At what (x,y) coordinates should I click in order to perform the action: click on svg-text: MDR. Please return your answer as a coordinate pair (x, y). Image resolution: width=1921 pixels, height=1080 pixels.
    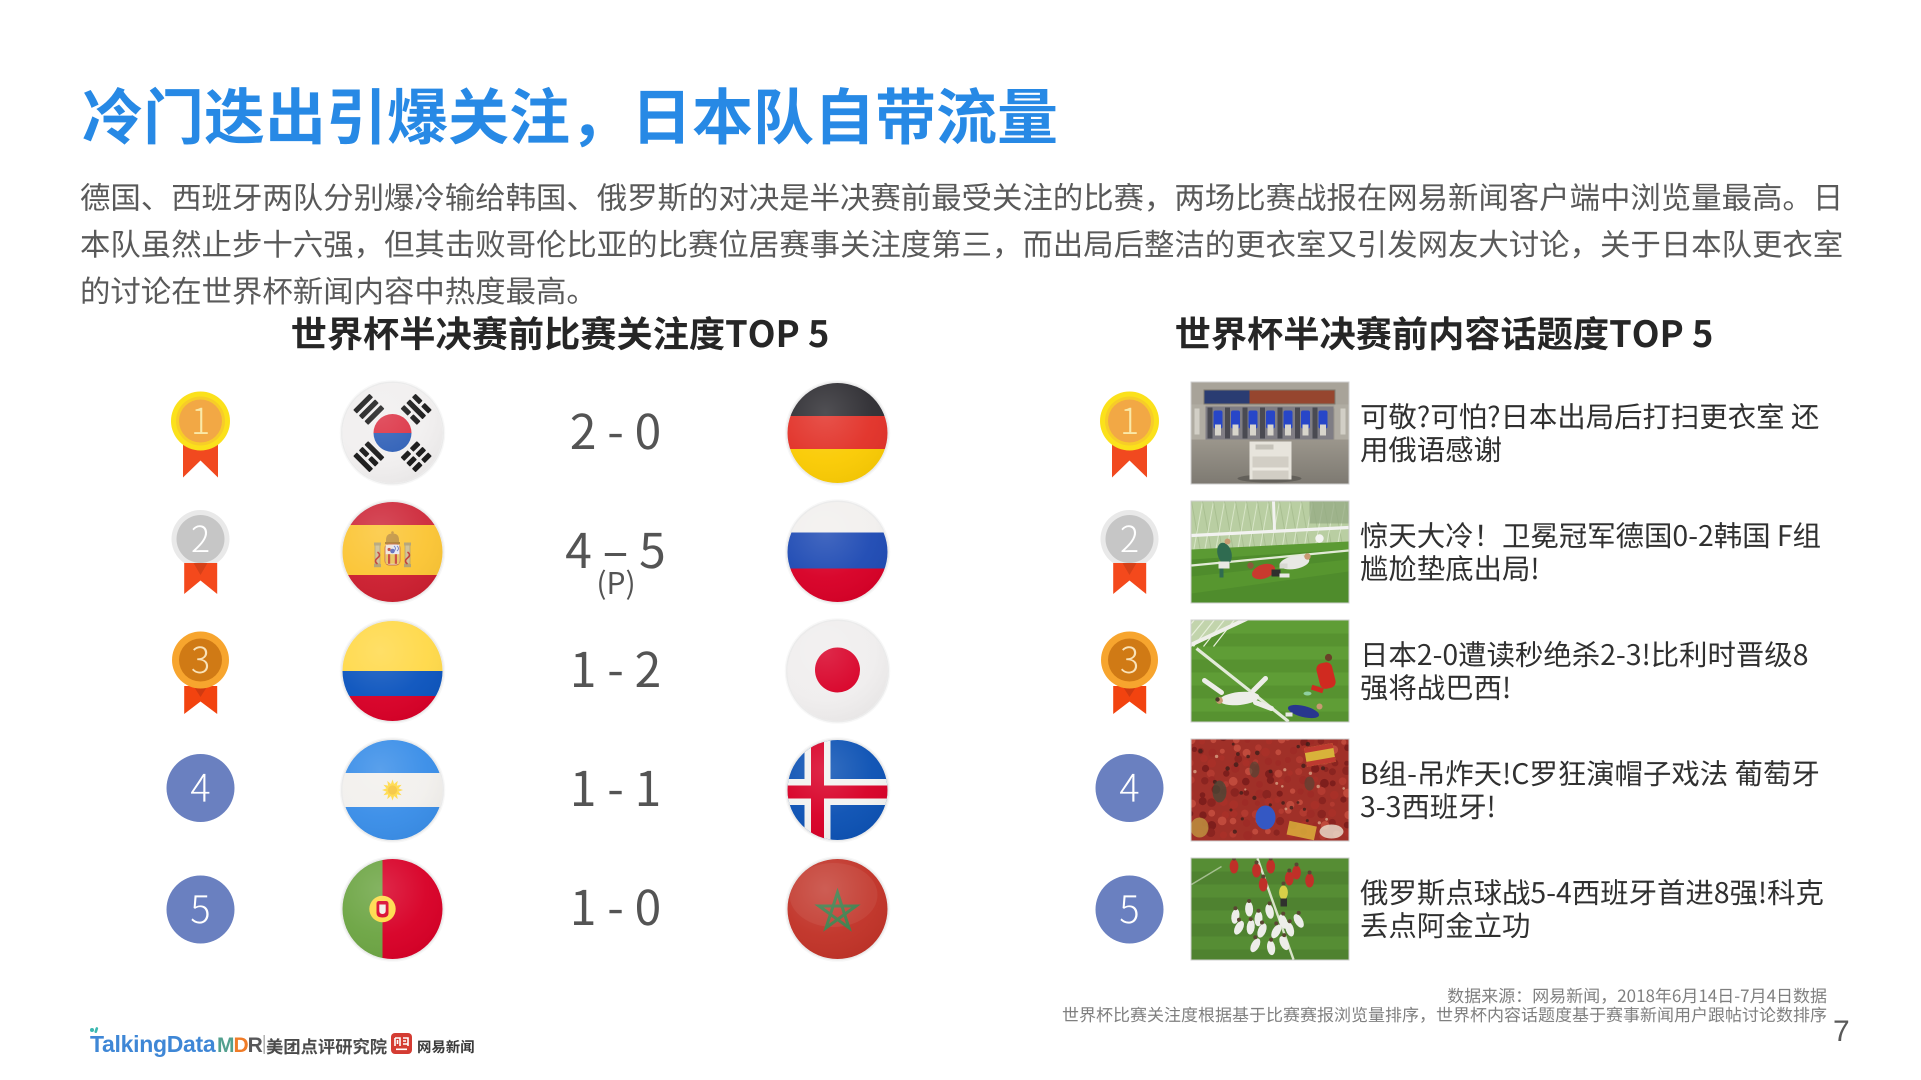
    Looking at the image, I should click on (240, 1045).